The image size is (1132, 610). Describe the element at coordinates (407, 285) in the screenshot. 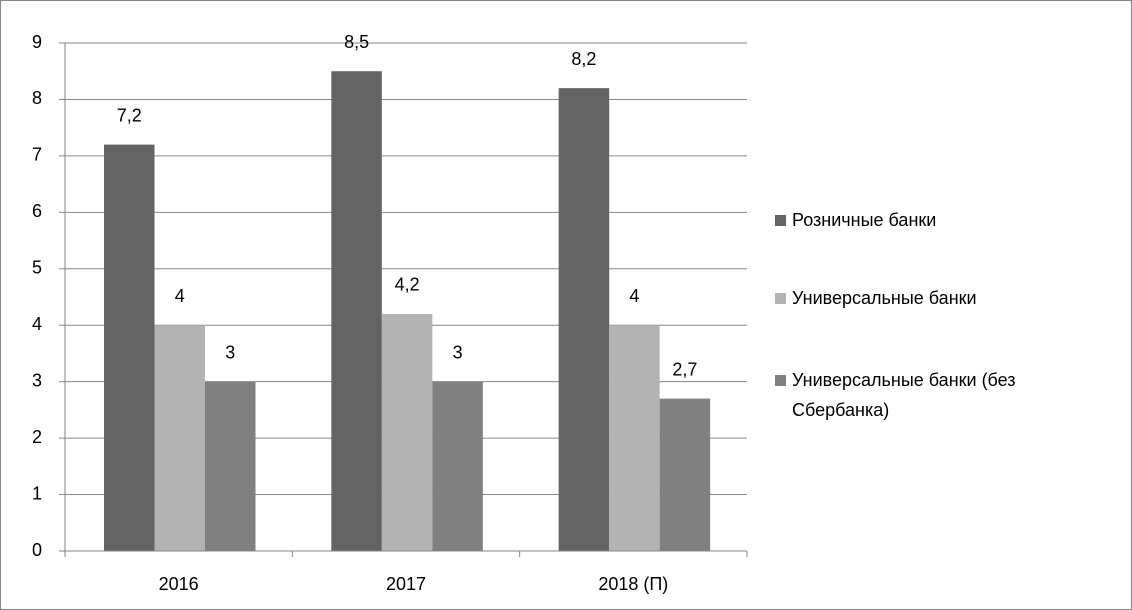

I see `data-label: 4,2` at that location.